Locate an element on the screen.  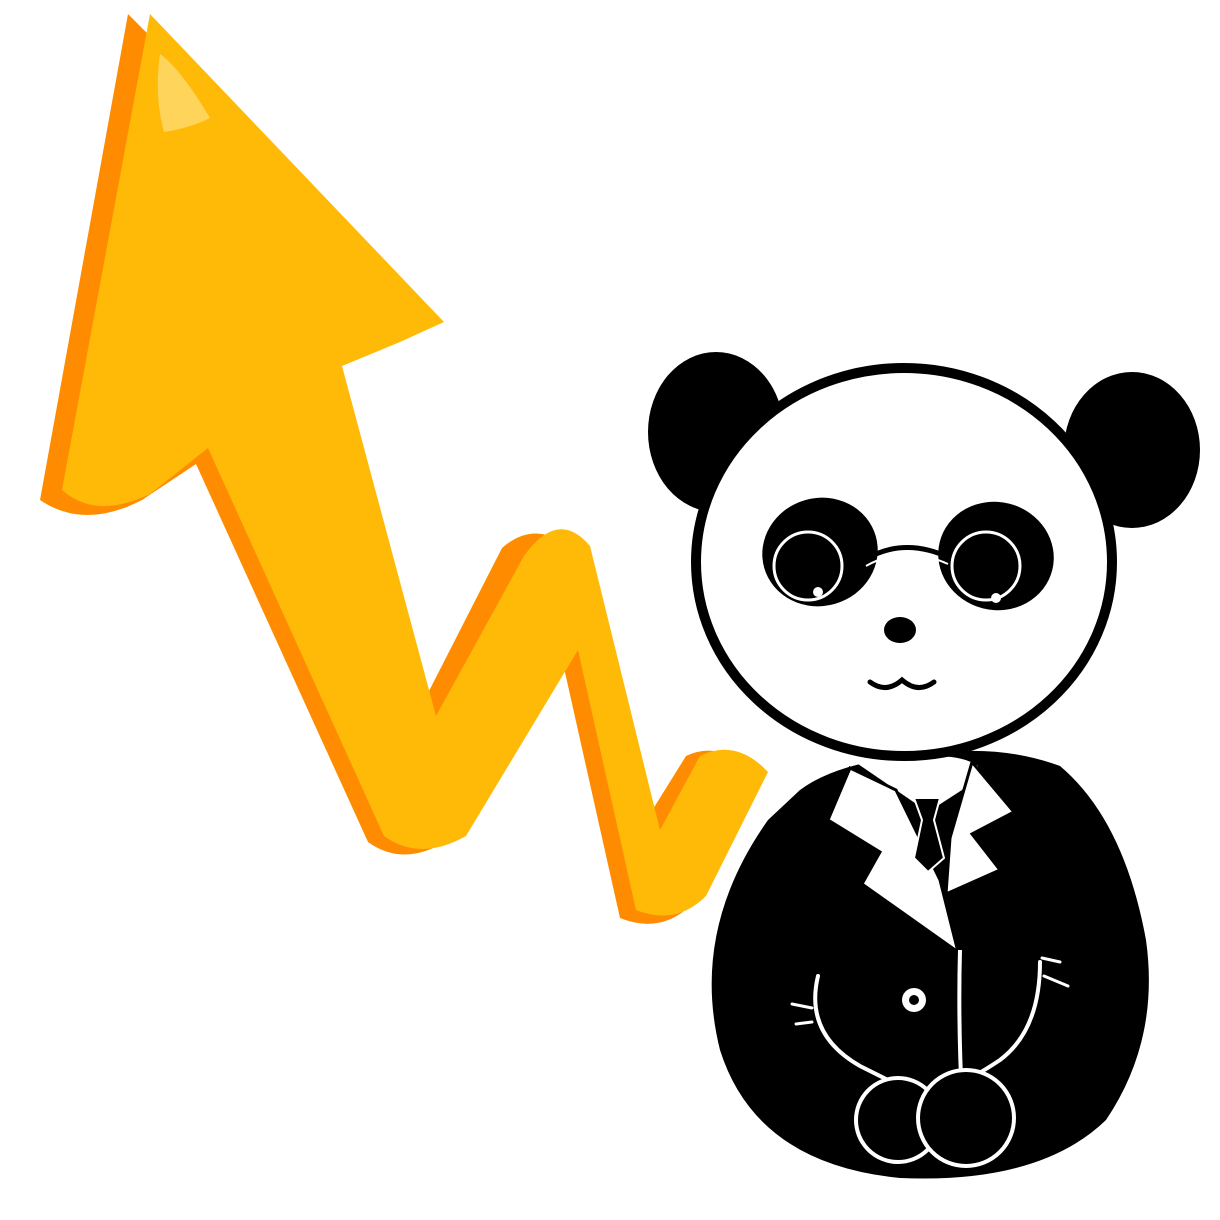
shirt-collar is located at coordinates (918, 784).